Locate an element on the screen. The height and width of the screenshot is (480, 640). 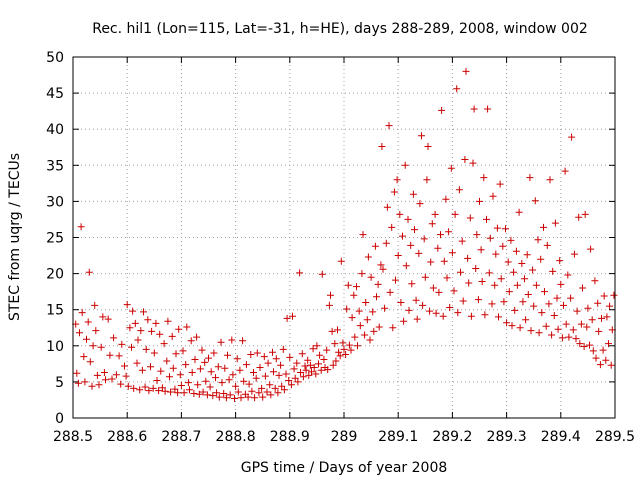
x-tick-label: 289.5 is located at coordinates (615, 437).